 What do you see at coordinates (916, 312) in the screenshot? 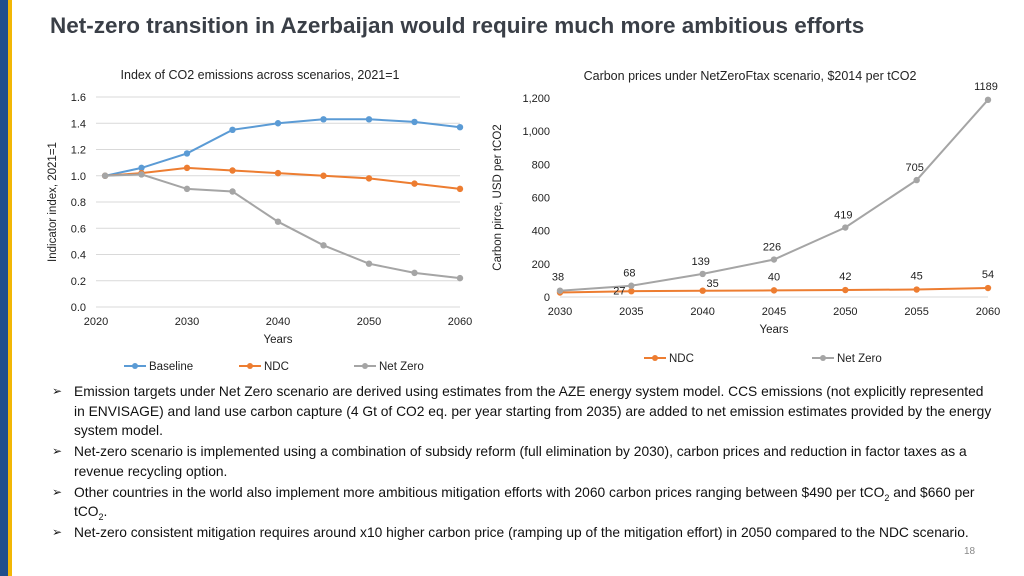
I see `x-tick-label: 2055` at bounding box center [916, 312].